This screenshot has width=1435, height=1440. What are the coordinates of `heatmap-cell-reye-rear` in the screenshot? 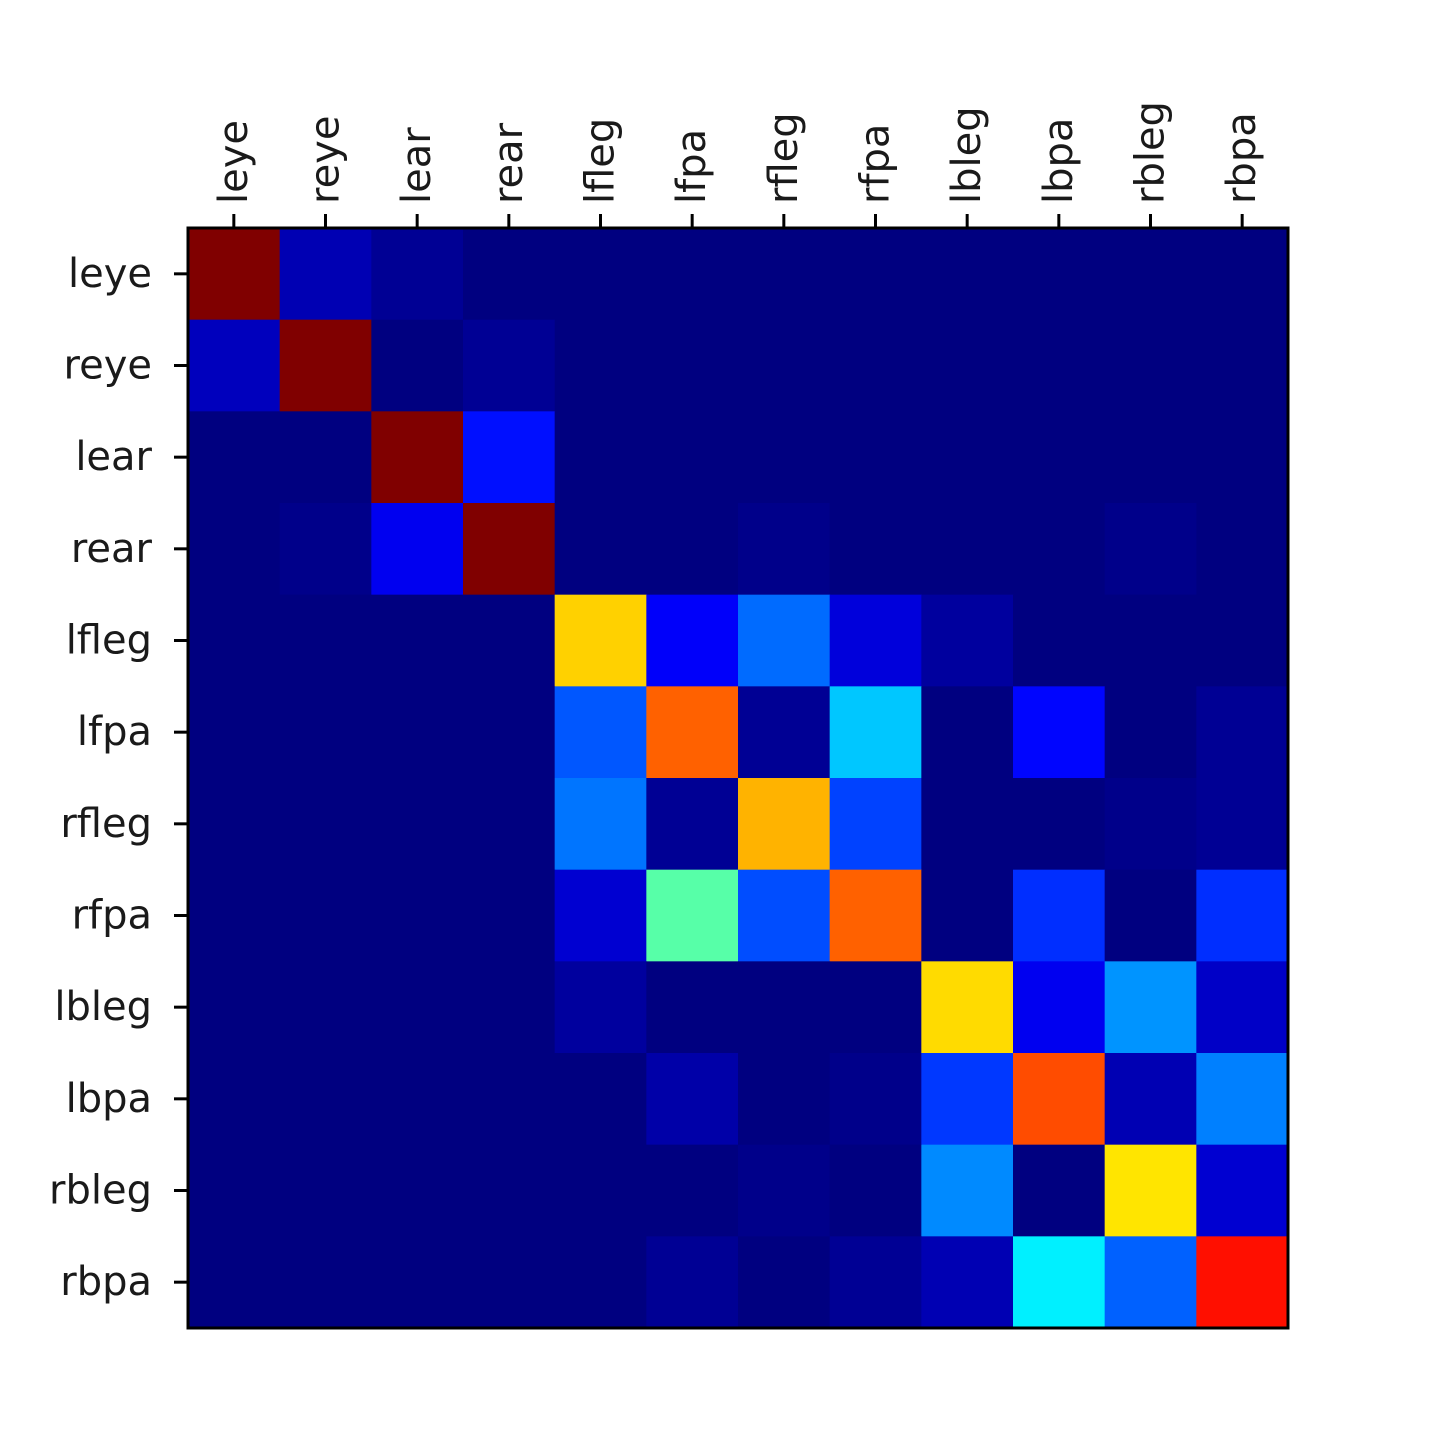 It's located at (509, 365).